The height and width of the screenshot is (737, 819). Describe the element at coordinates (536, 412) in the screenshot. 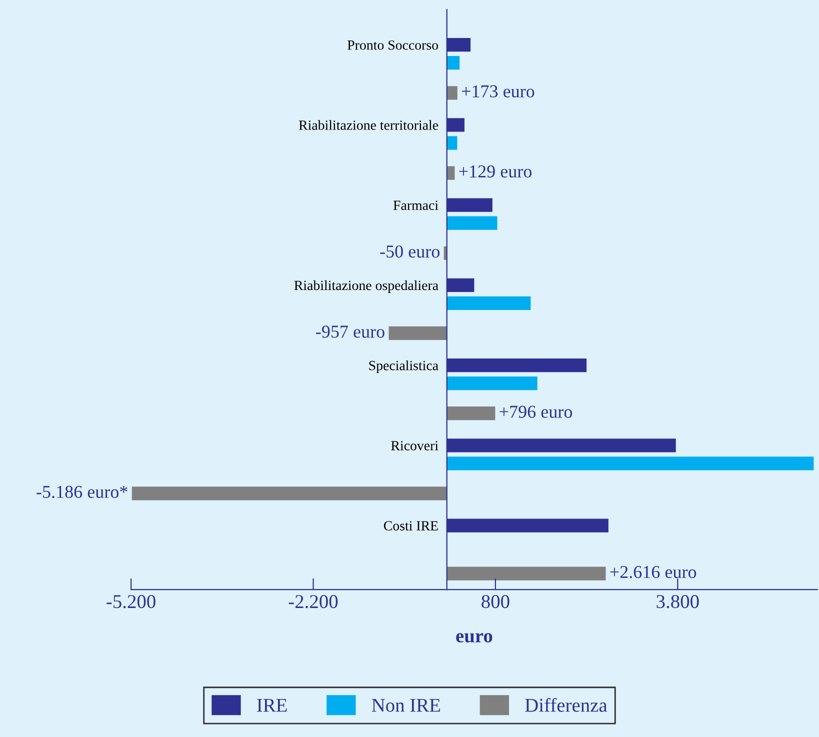

I see `data-label: +796 euro` at that location.